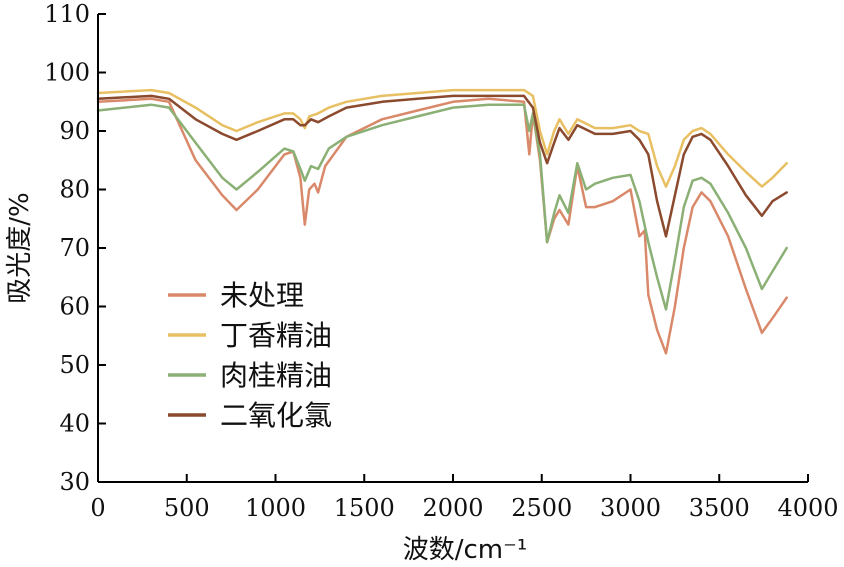 This screenshot has width=844, height=567. I want to click on y-tick-label: 80, so click(74, 190).